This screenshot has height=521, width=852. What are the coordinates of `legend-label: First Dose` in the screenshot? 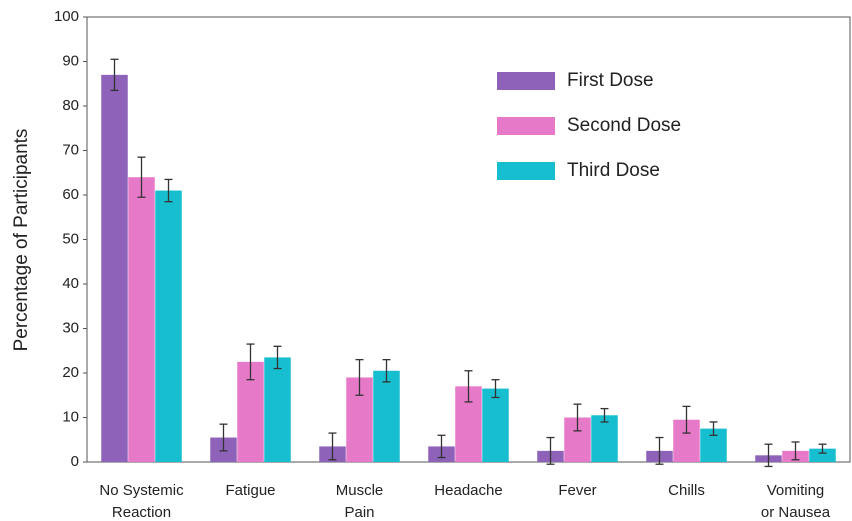 It's located at (610, 80).